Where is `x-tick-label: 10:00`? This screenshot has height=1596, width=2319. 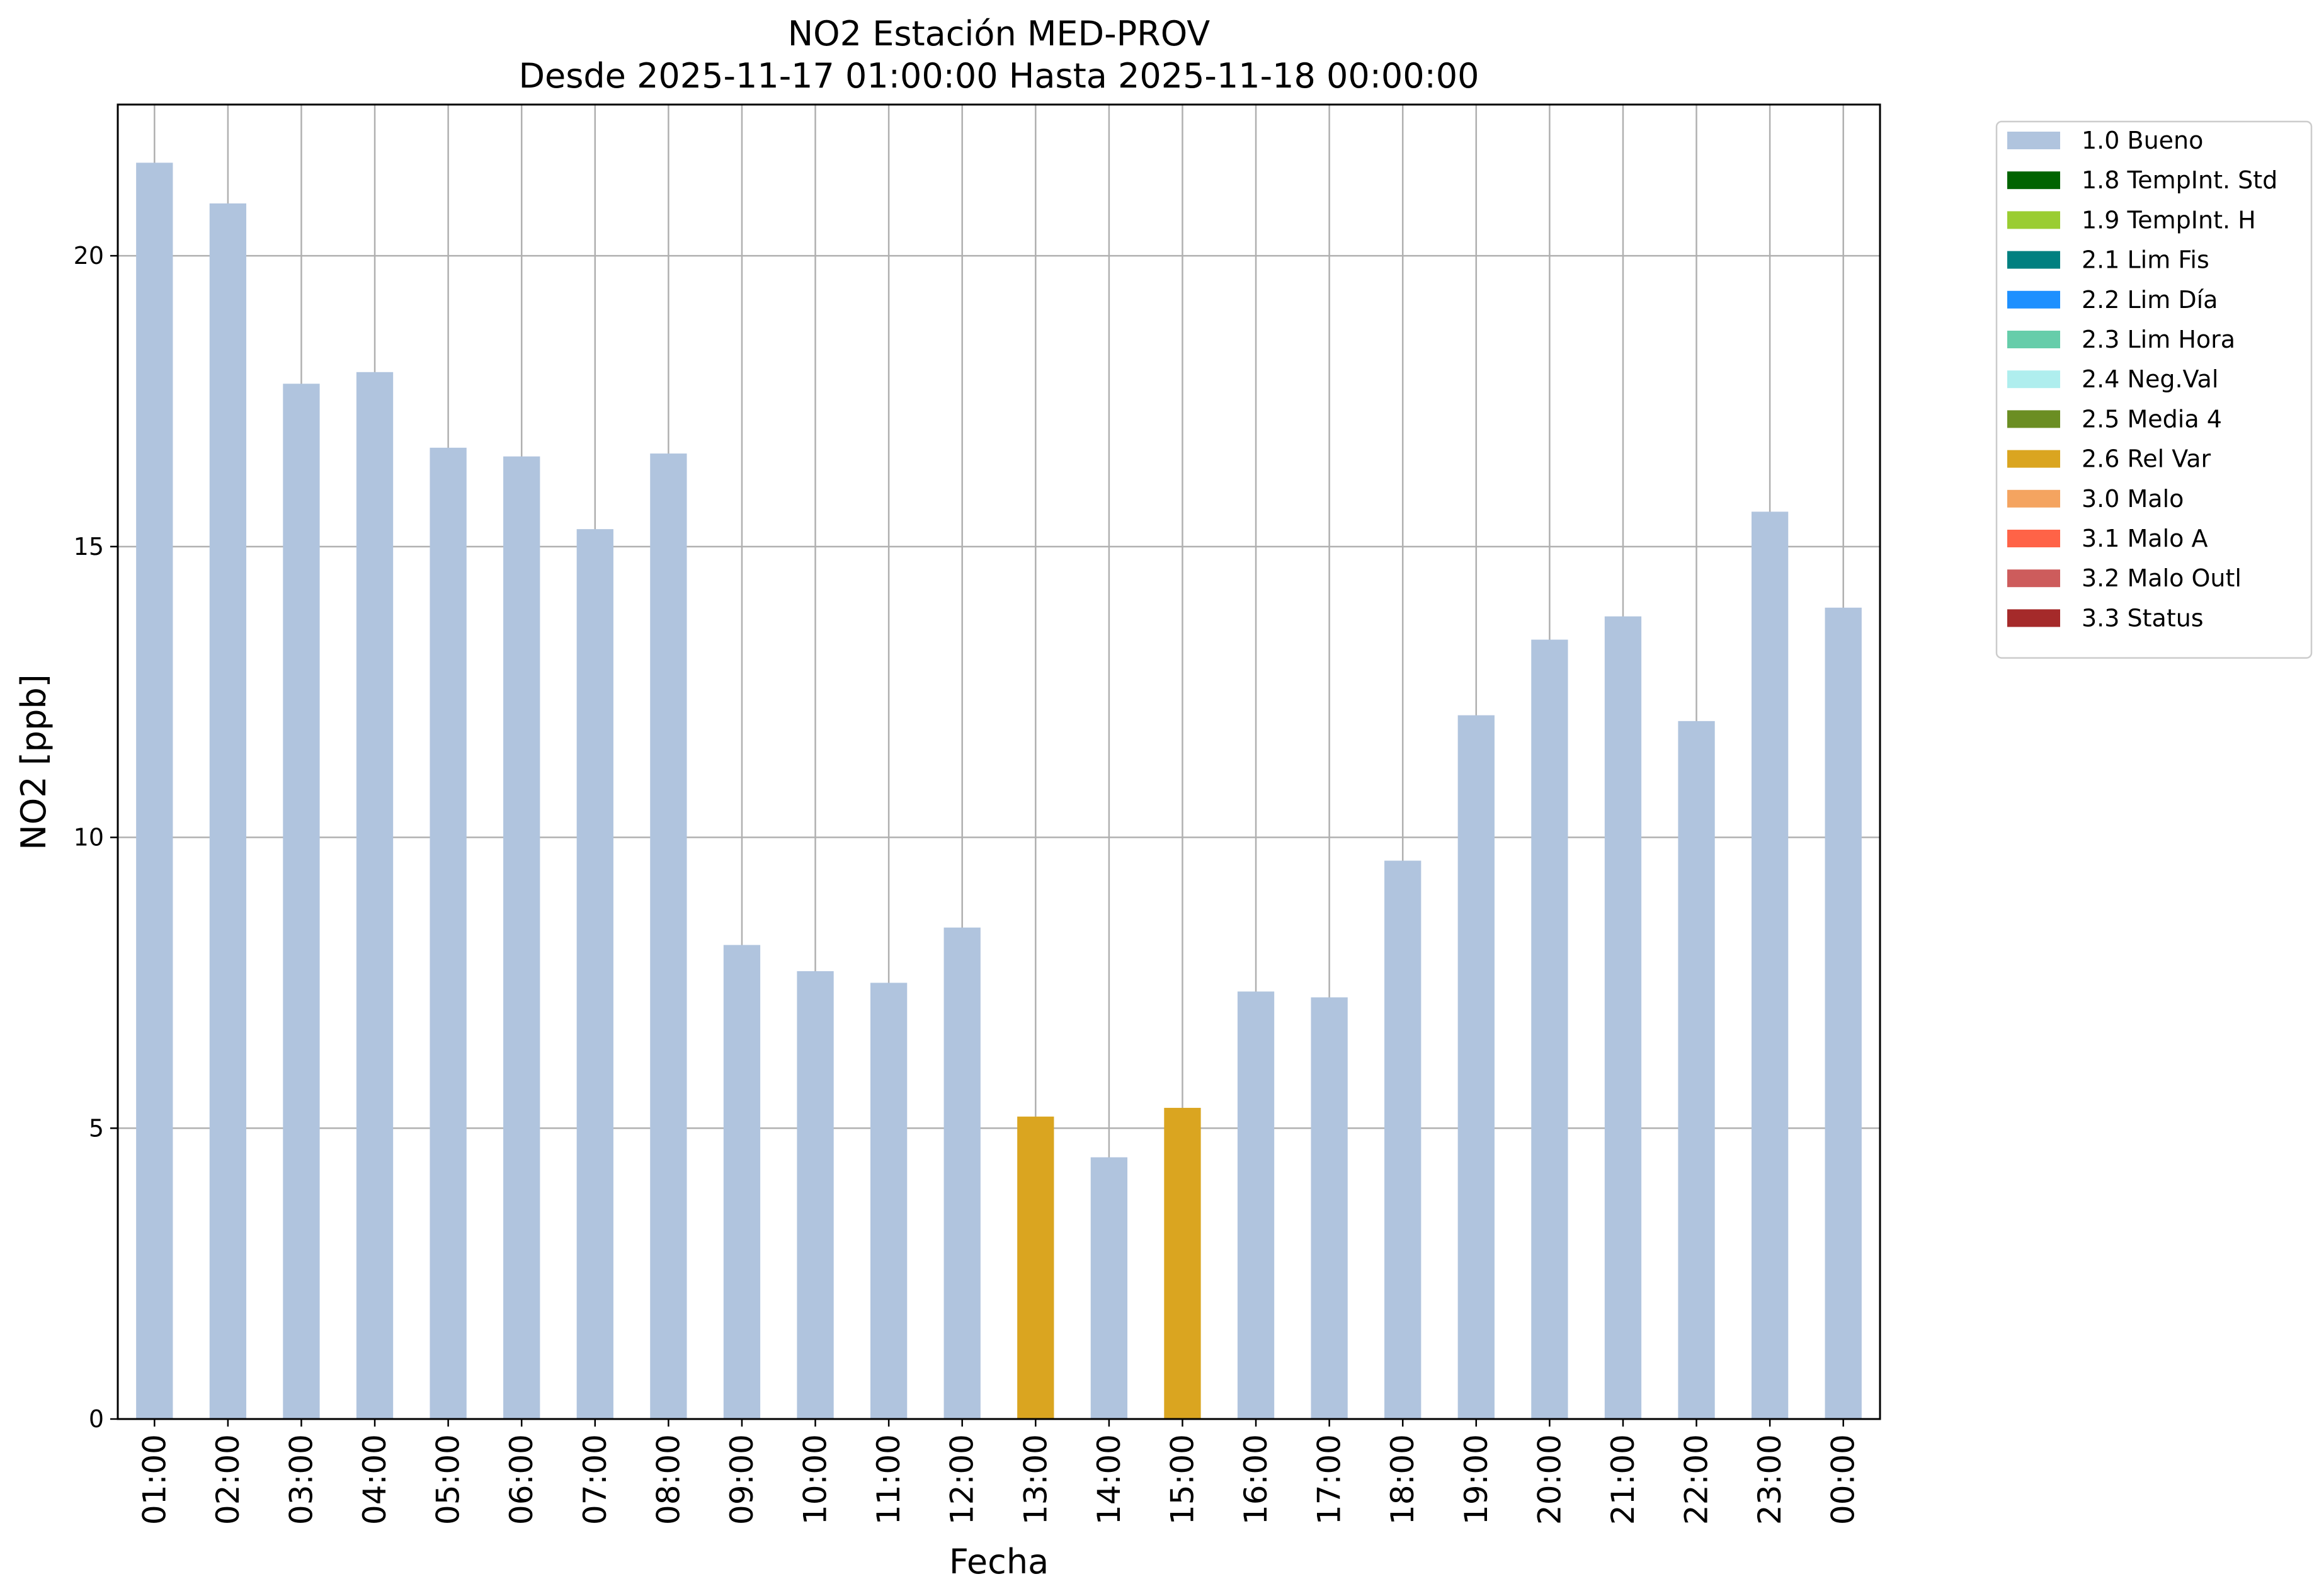
x-tick-label: 10:00 is located at coordinates (815, 1479).